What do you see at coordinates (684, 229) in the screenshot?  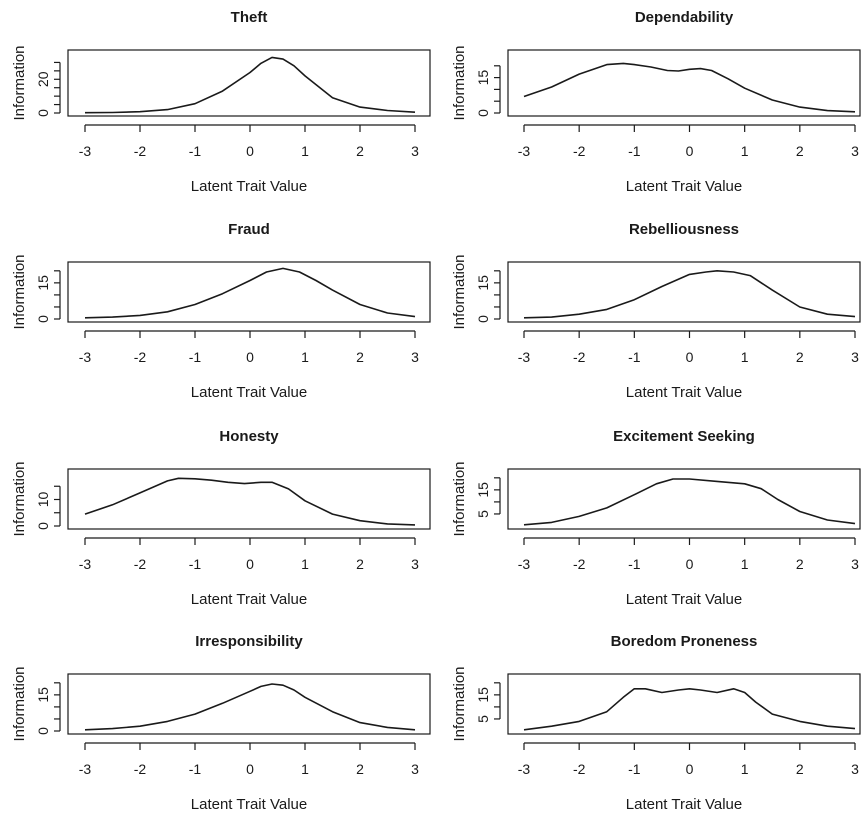 I see `chart-title: Rebelliousness` at bounding box center [684, 229].